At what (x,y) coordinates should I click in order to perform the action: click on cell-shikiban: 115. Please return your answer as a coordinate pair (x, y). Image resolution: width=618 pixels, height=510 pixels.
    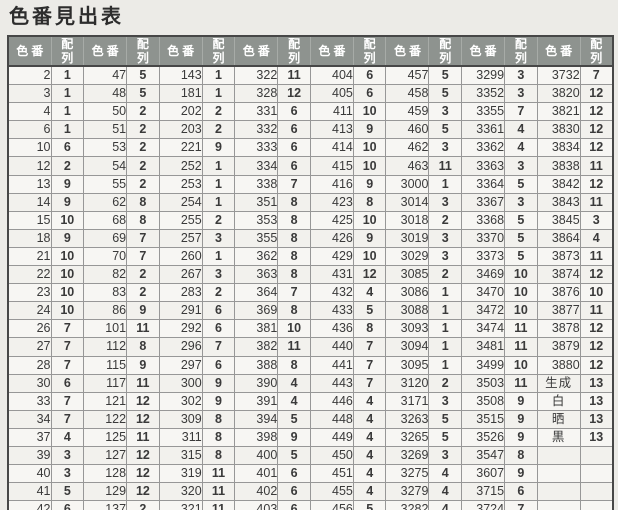
    Looking at the image, I should click on (105, 365).